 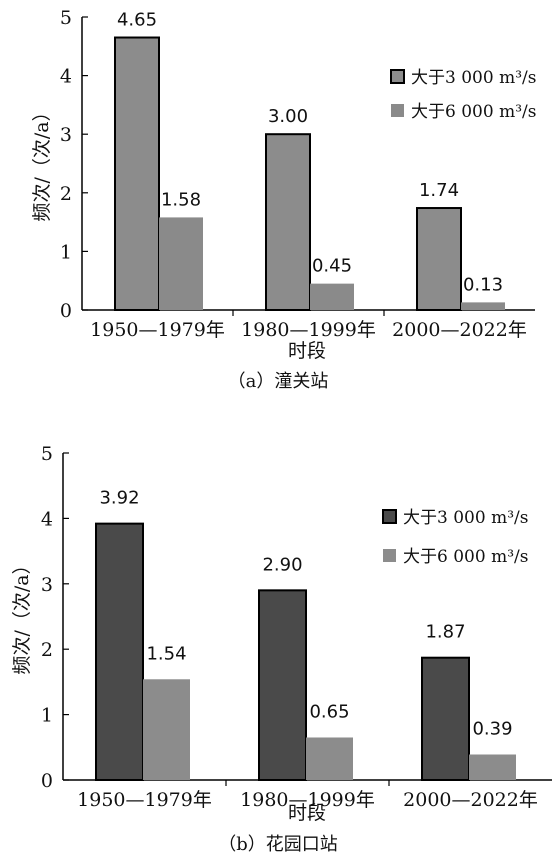 What do you see at coordinates (329, 711) in the screenshot?
I see `data-label: 0.65` at bounding box center [329, 711].